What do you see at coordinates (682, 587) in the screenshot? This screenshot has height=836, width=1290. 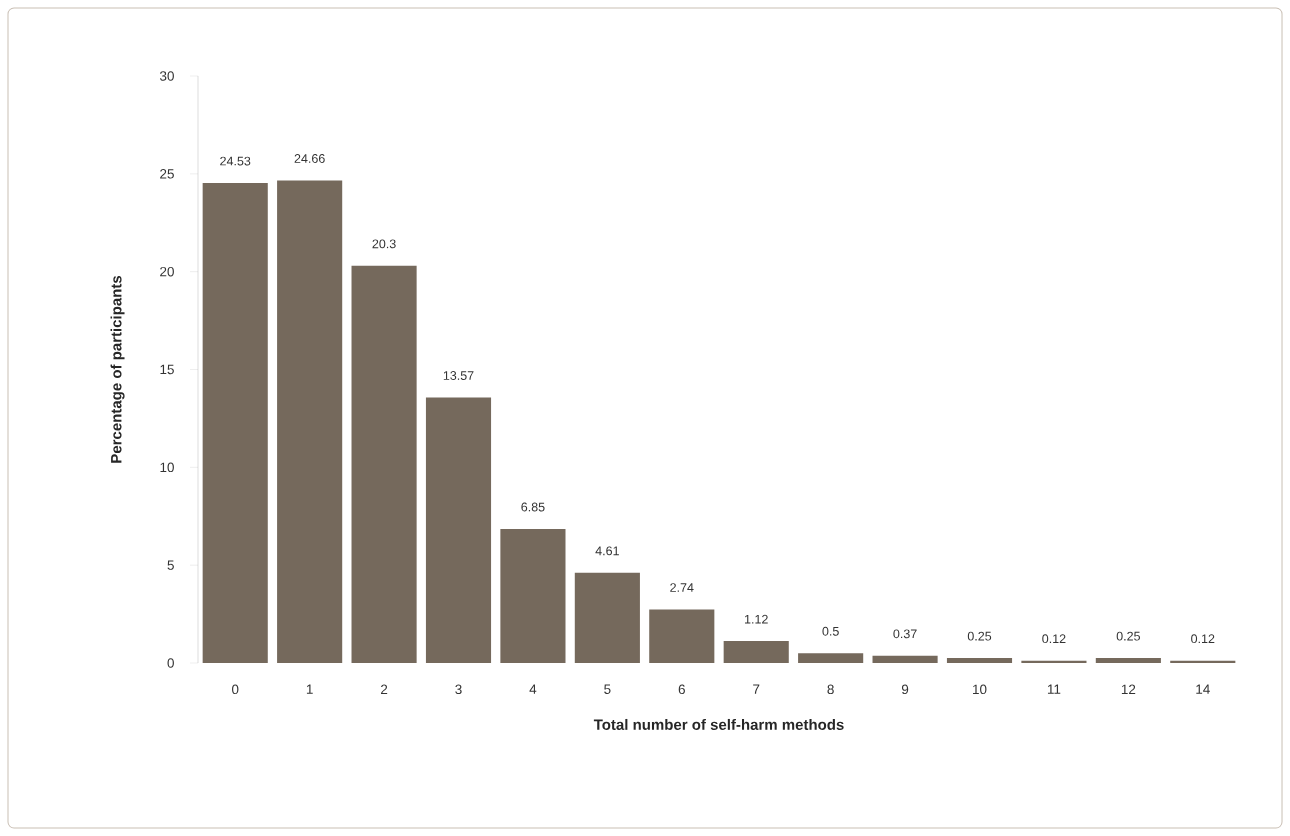 I see `data-label: 2.74` at bounding box center [682, 587].